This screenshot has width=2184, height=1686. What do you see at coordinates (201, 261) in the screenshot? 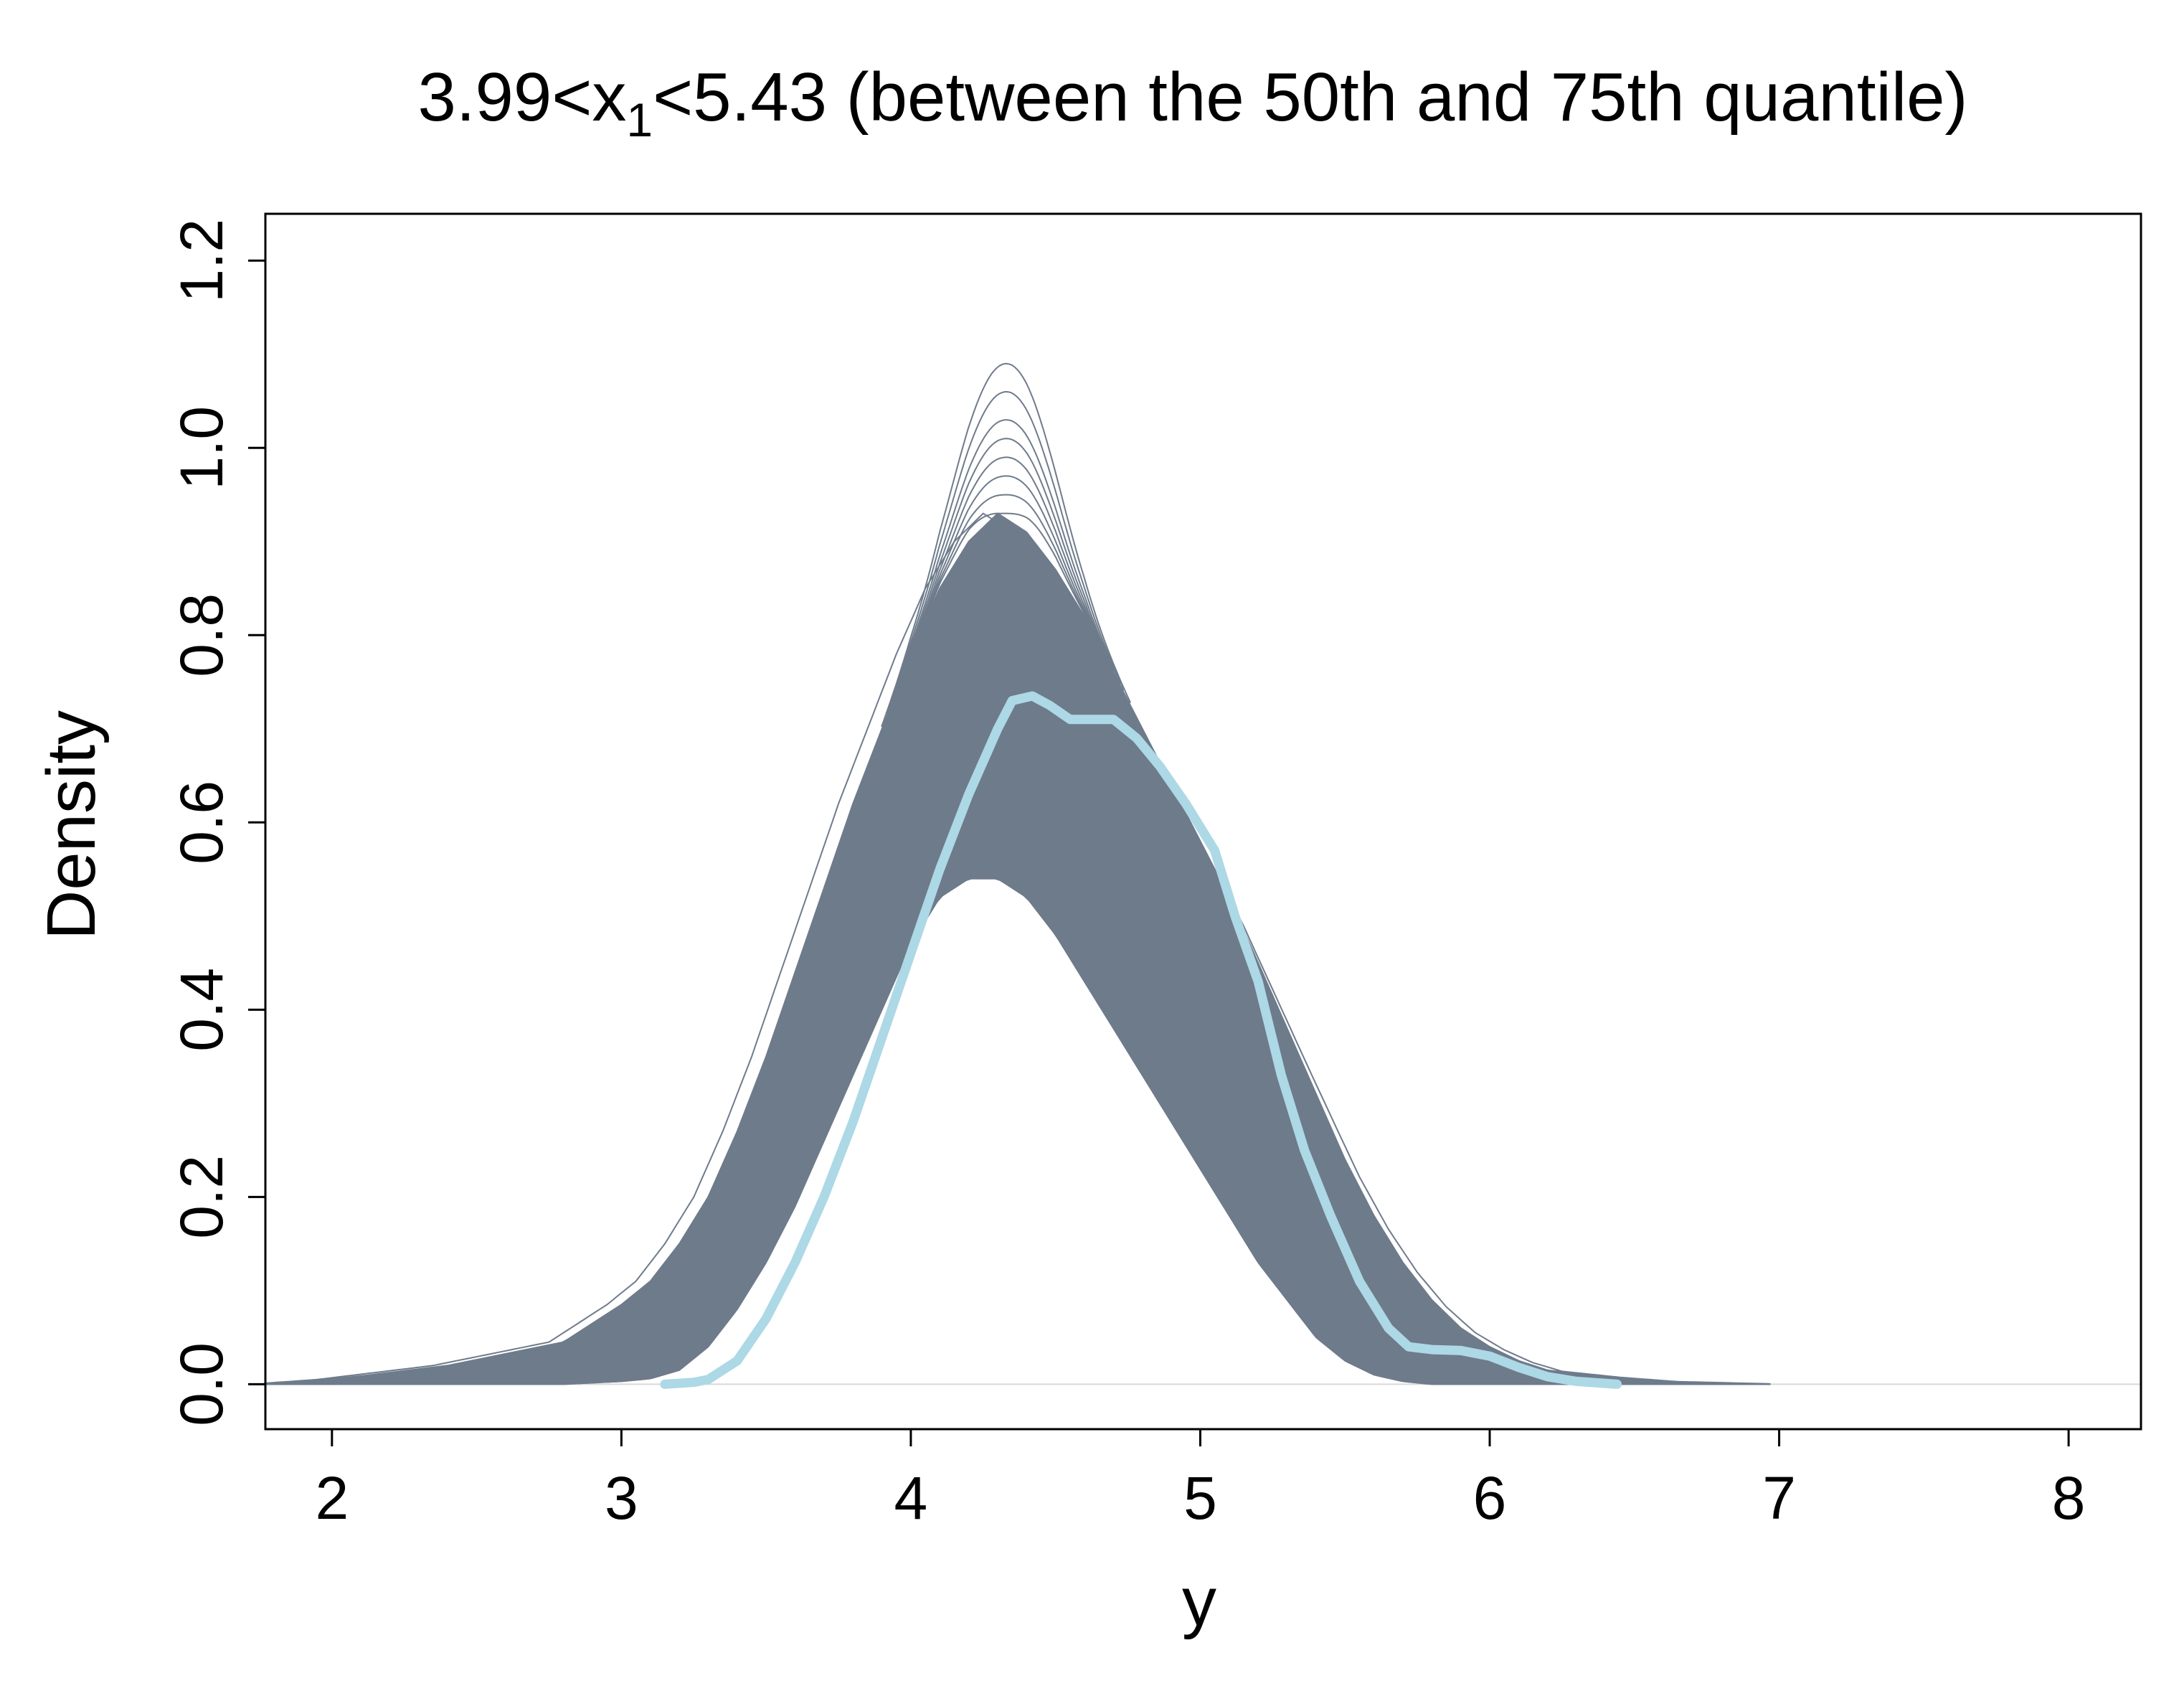
I see `y-tick-label: 1.2` at bounding box center [201, 261].